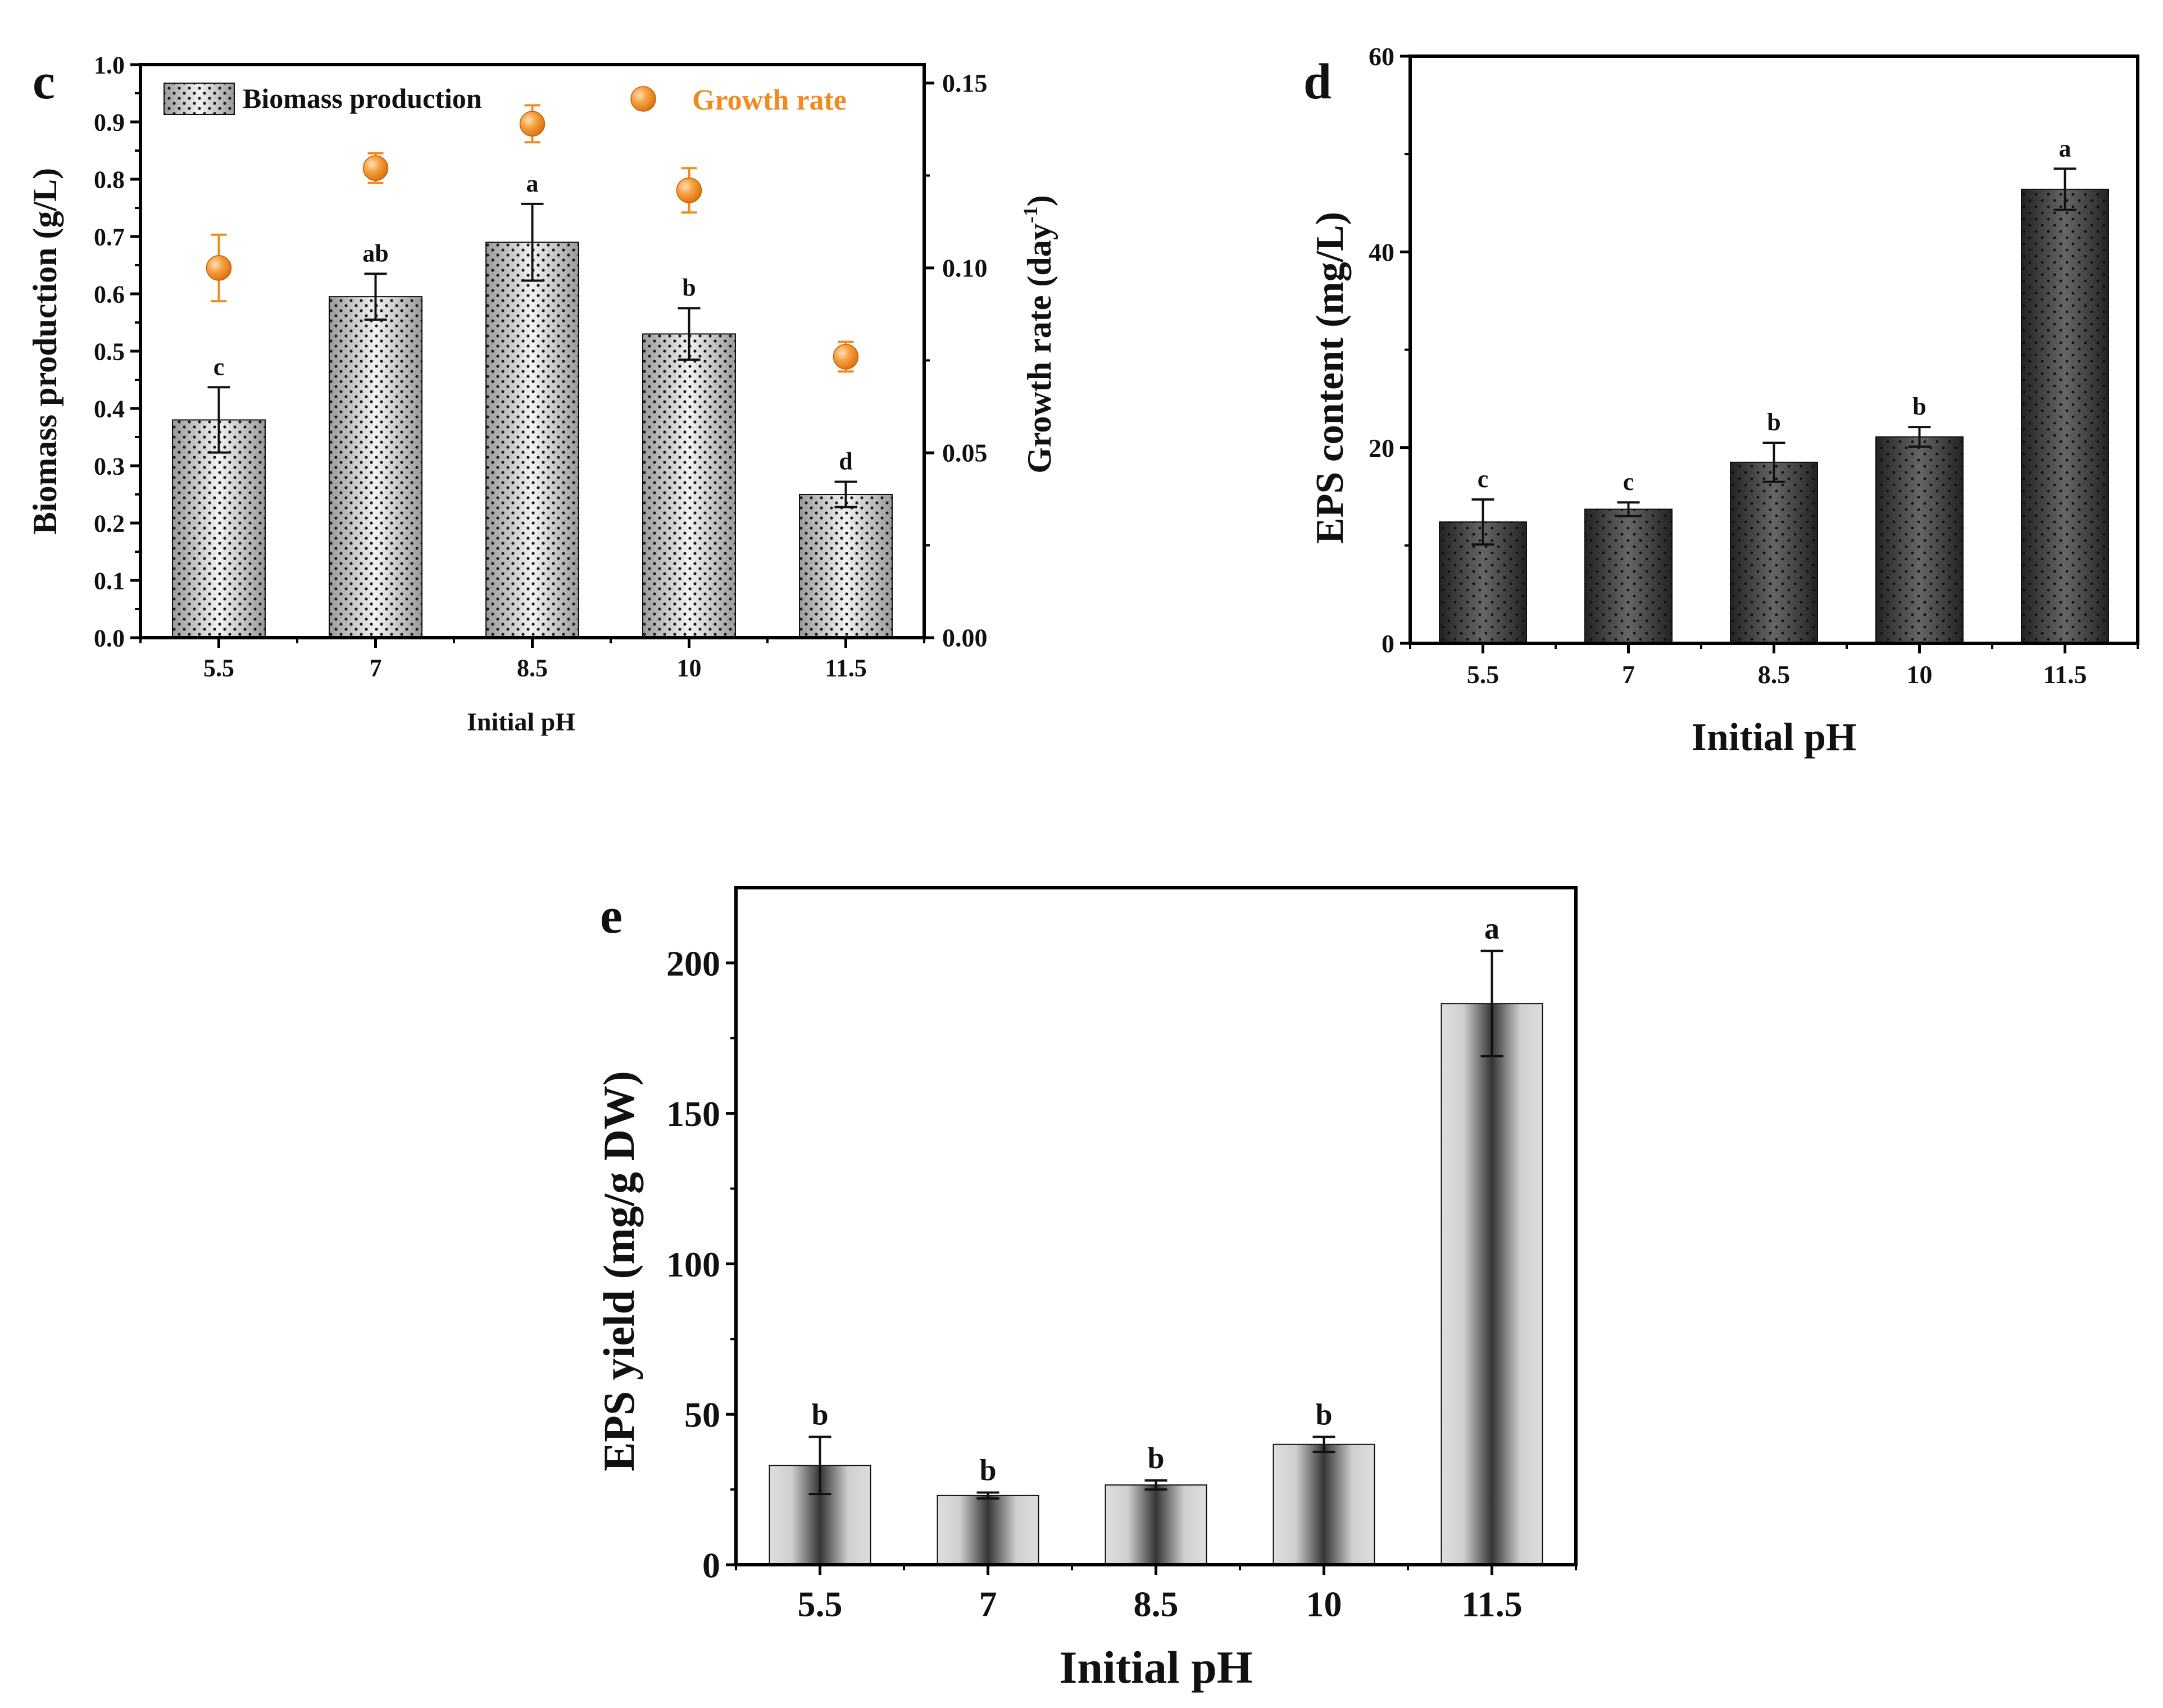 This screenshot has width=2163, height=1708. Describe the element at coordinates (117, 351) in the screenshot. I see `y-axis-ticks: 0.0 0.1 0.2 0.3 0.4 0.5 0.6 0.7 0.8 0.9 1.0` at that location.